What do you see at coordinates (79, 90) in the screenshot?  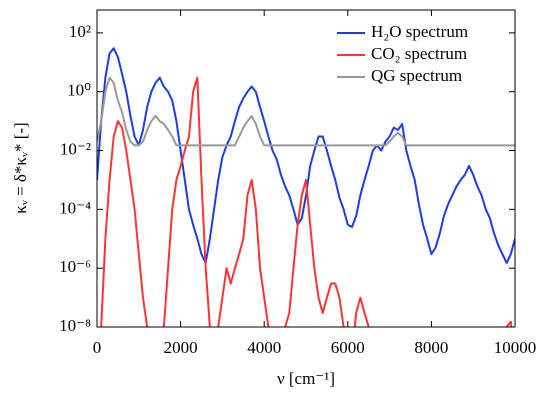 I see `y-tick-label: 10⁰` at bounding box center [79, 90].